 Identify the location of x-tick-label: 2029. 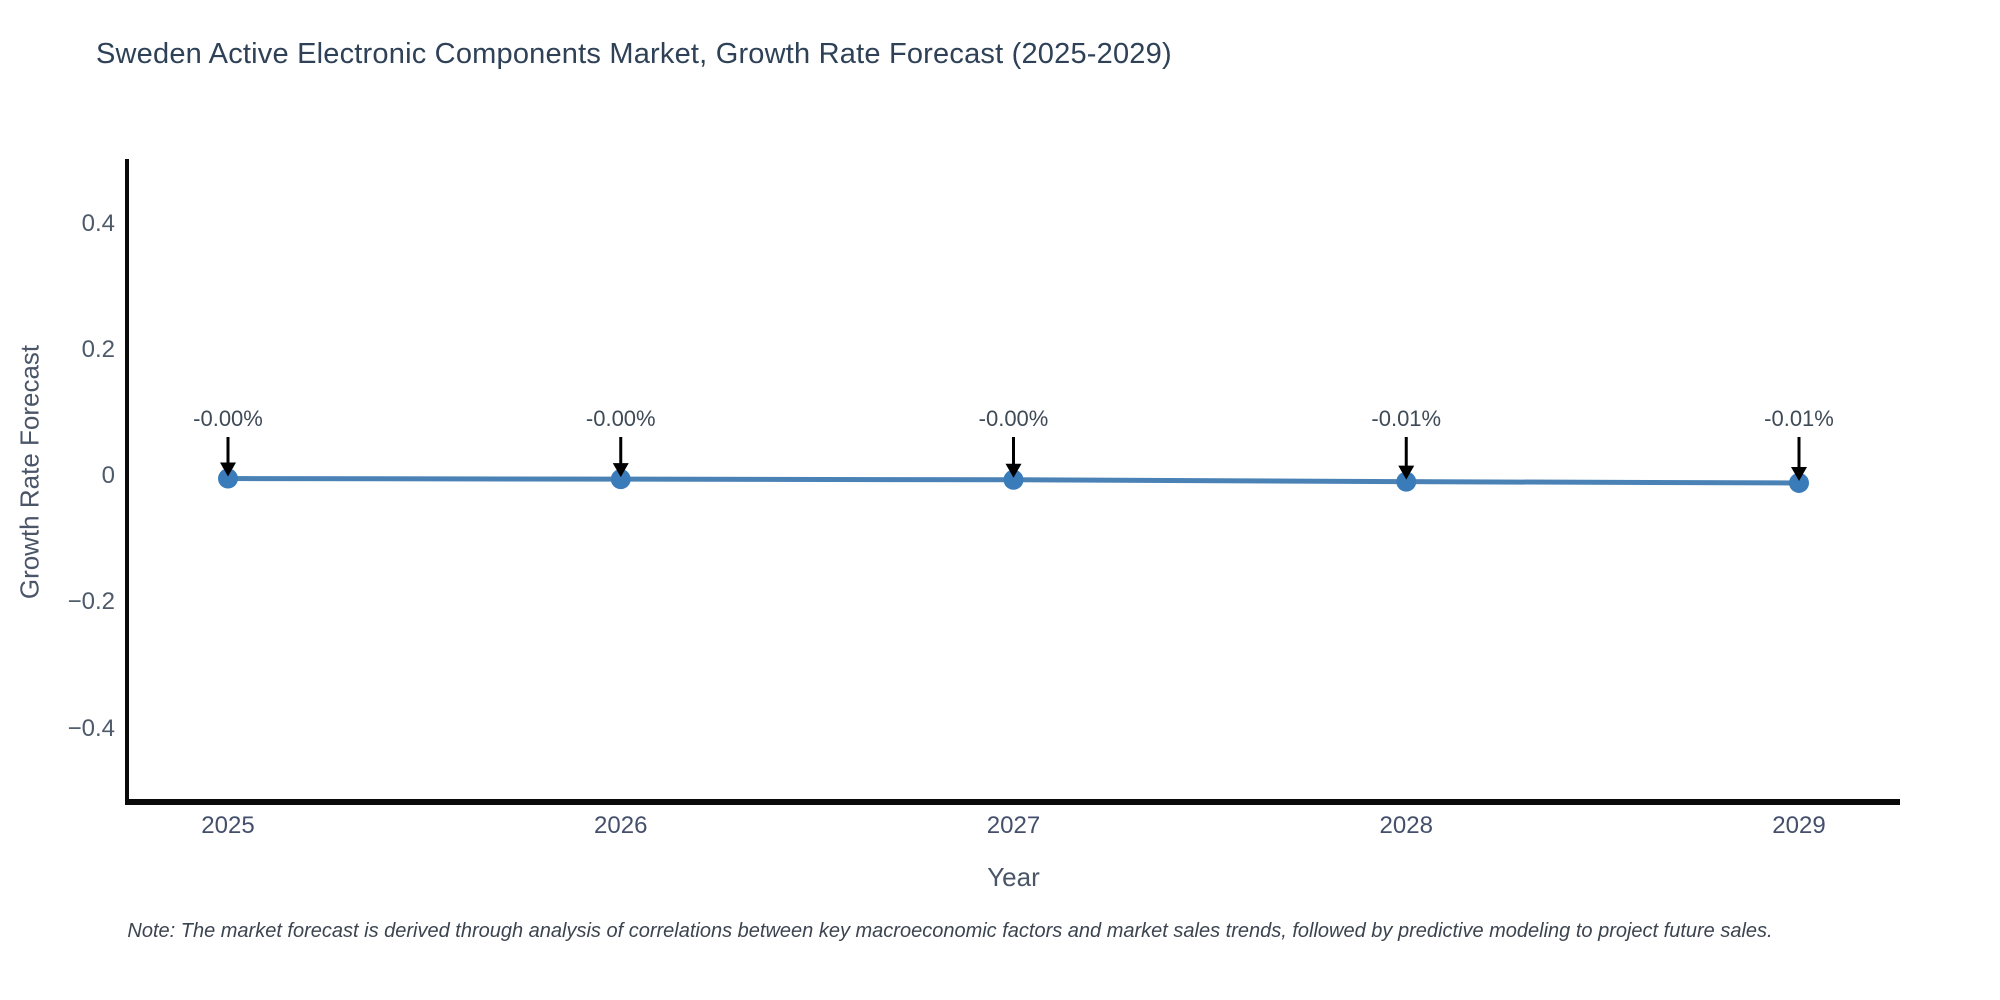
(1799, 825).